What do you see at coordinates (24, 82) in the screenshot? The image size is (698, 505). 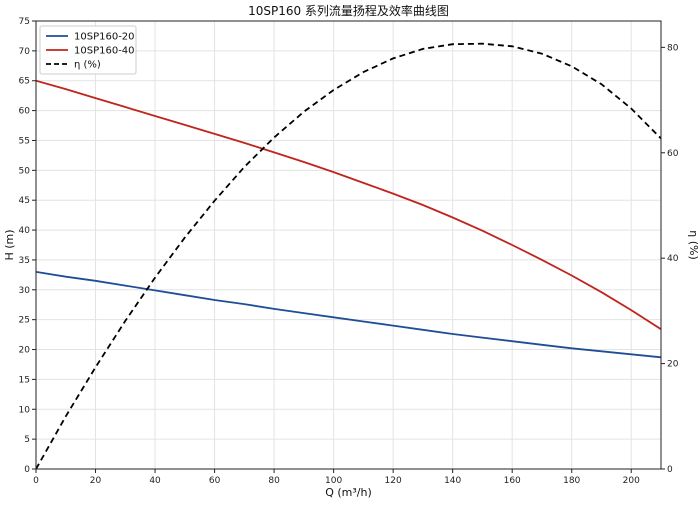 I see `y-tick-label: 65` at bounding box center [24, 82].